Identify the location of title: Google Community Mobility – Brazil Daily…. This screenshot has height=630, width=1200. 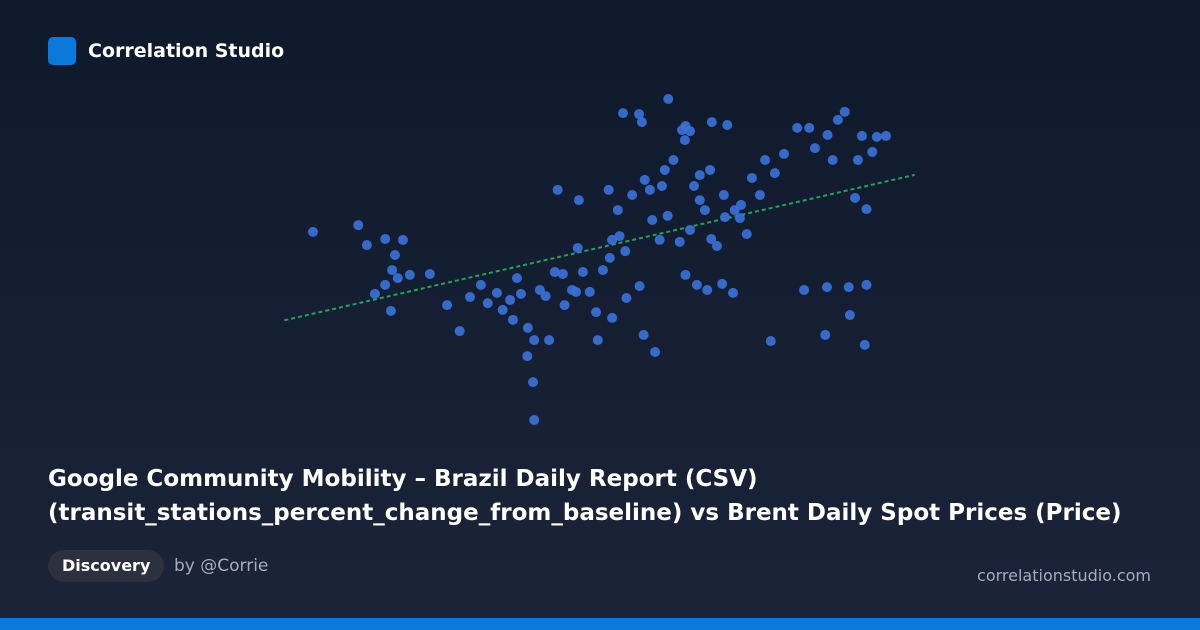
(585, 496).